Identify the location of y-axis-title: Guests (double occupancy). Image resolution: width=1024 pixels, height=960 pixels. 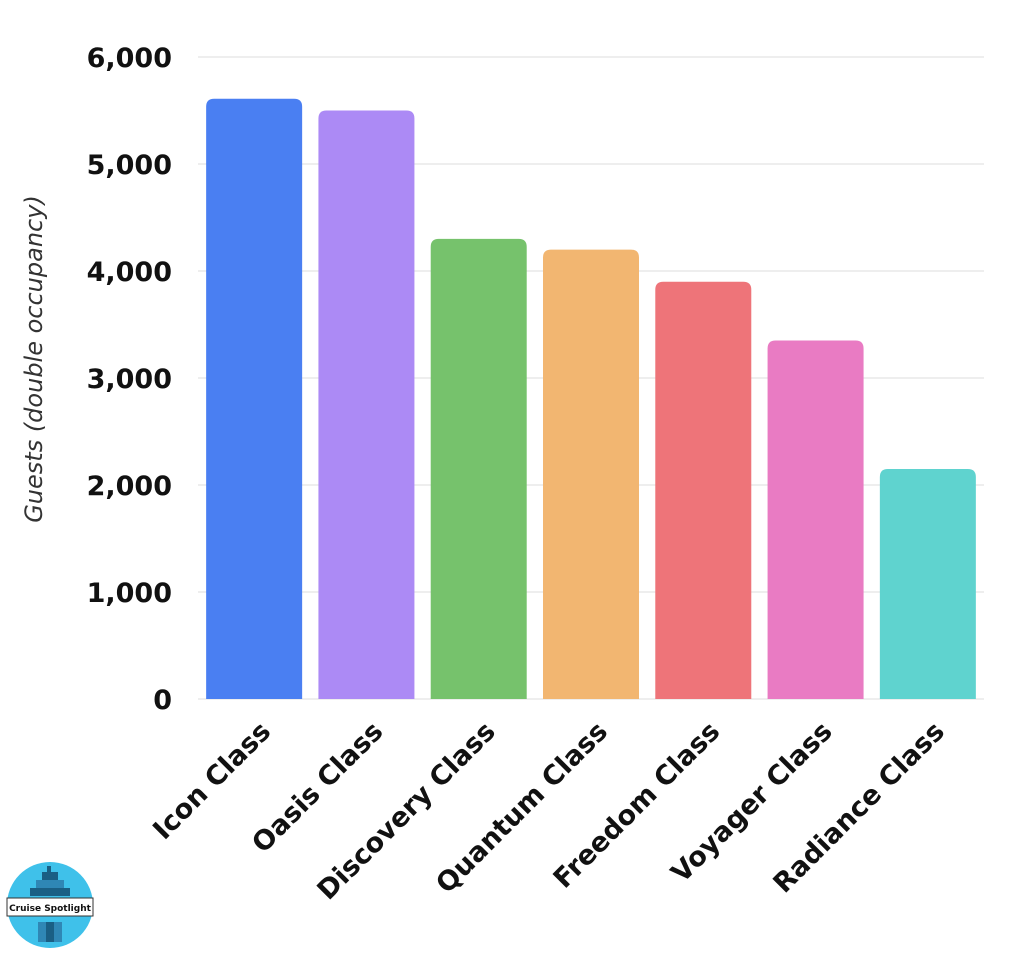
(34, 359).